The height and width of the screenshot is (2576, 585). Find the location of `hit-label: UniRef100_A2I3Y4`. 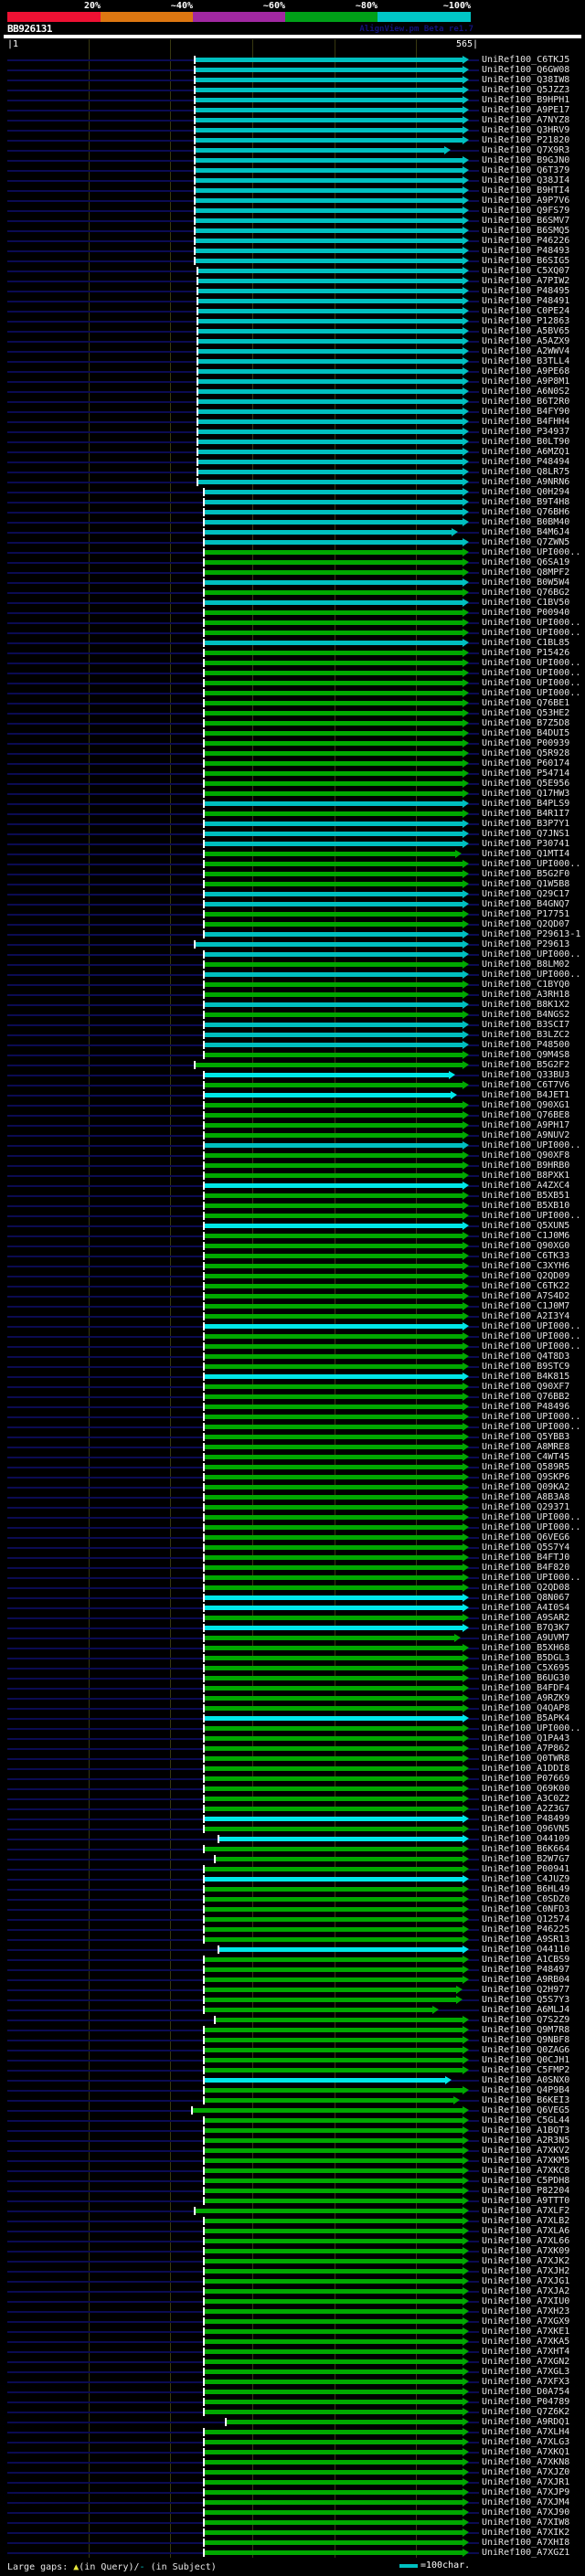

hit-label: UniRef100_A2I3Y4 is located at coordinates (526, 1316).